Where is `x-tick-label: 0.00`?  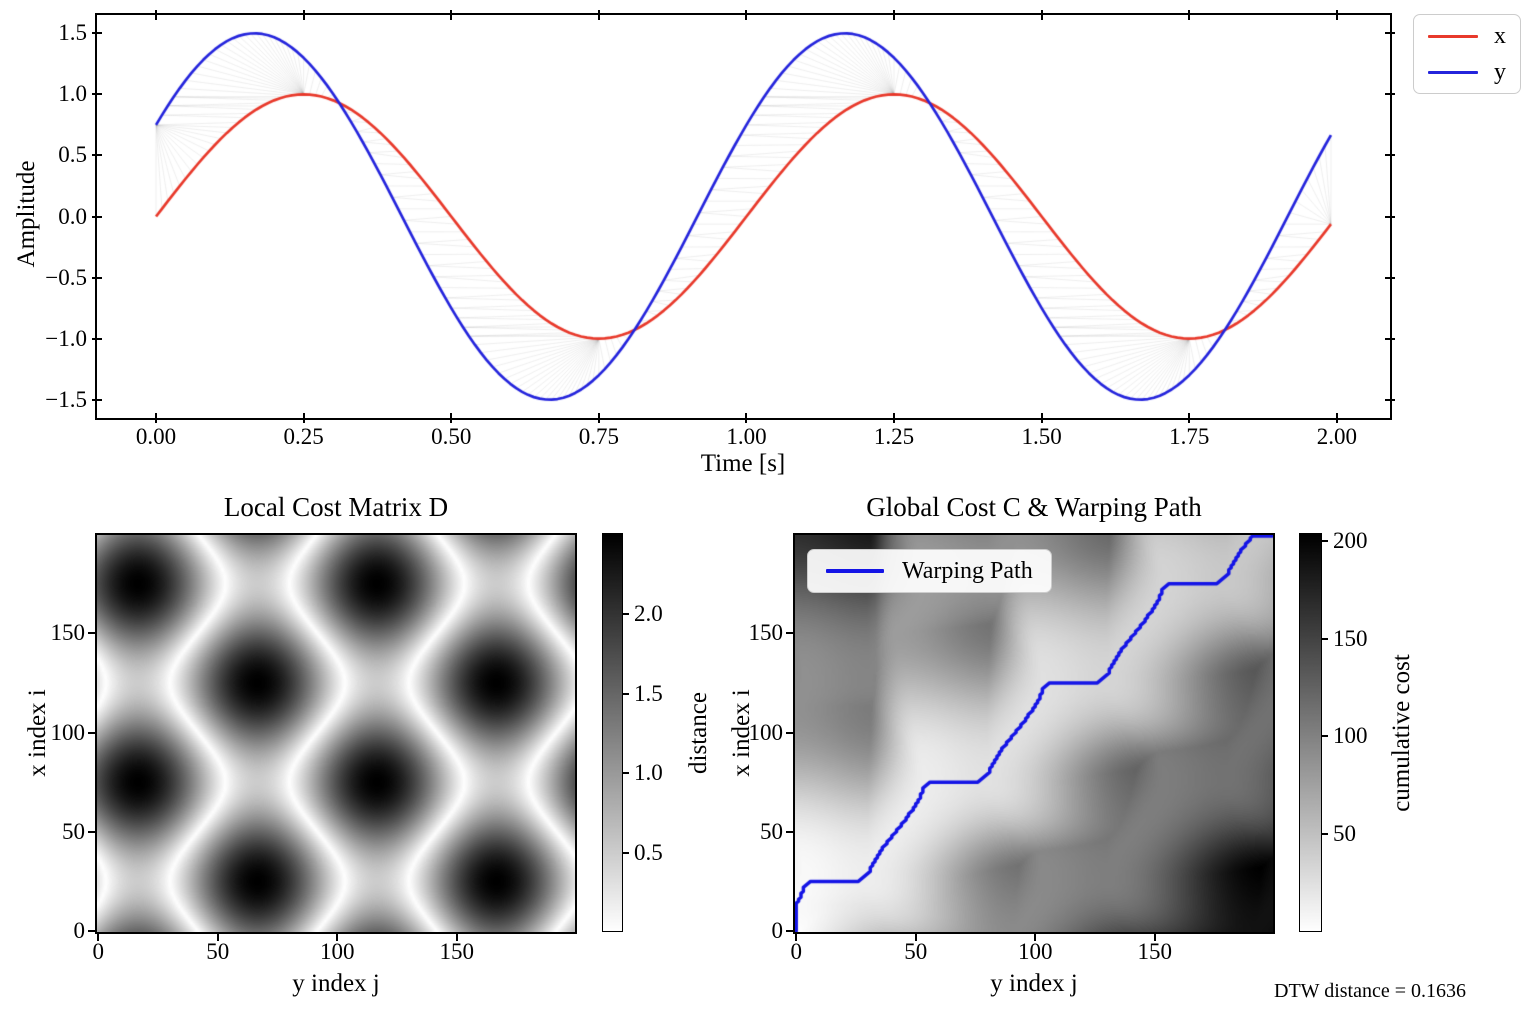
x-tick-label: 0.00 is located at coordinates (156, 436).